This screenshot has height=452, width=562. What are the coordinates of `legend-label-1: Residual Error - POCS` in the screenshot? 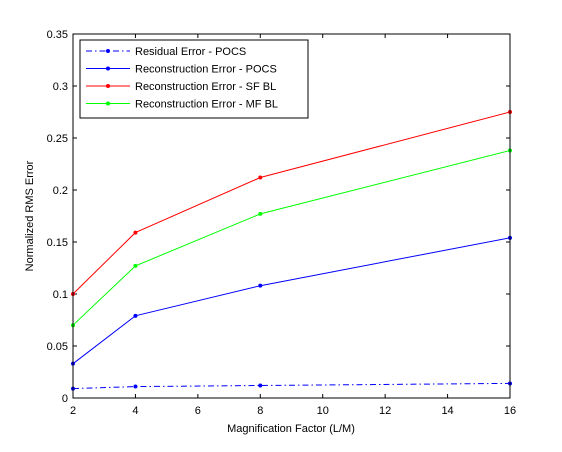 It's located at (190, 52).